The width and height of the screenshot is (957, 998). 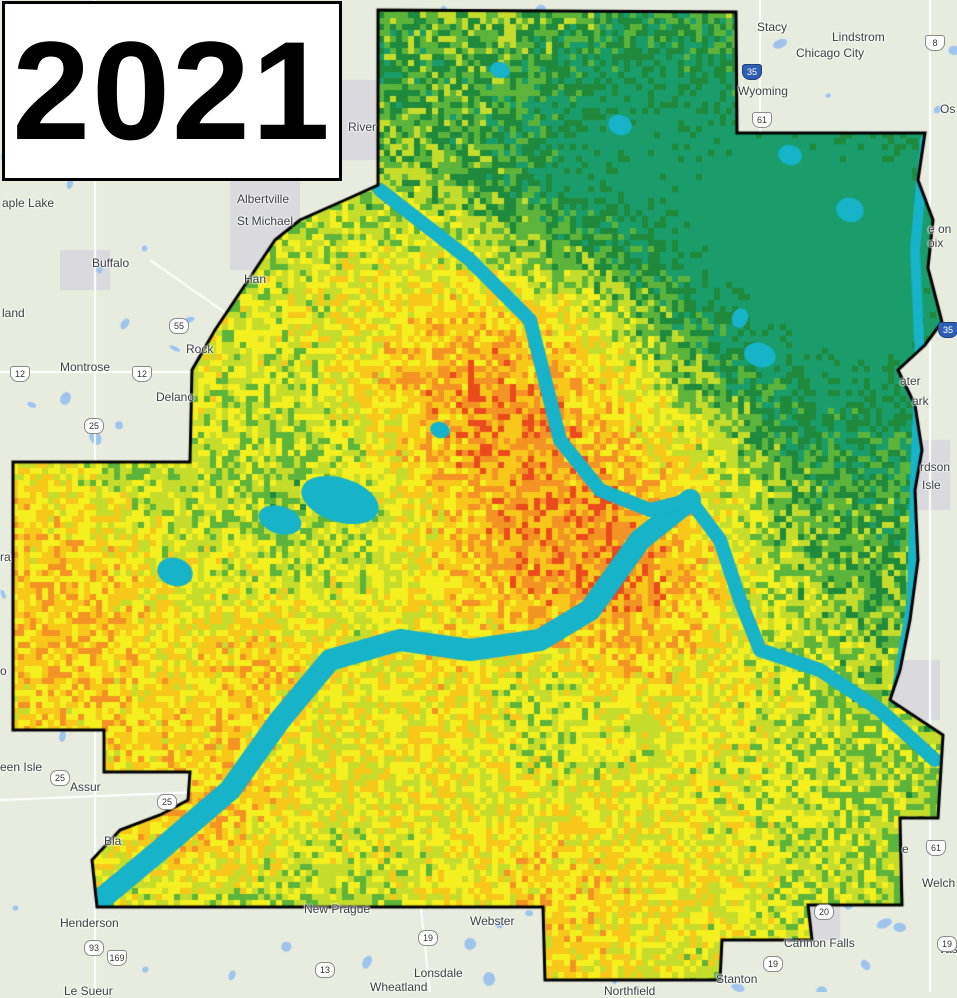 I want to click on place-label: Welch, so click(x=939, y=883).